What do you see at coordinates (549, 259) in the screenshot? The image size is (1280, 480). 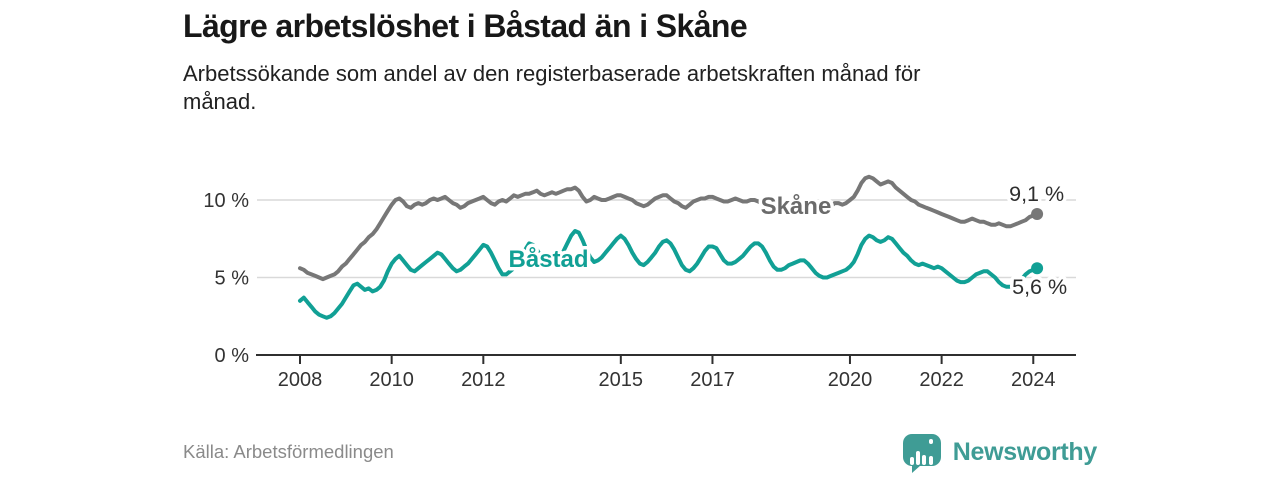 I see `series-label-1: Båstad` at bounding box center [549, 259].